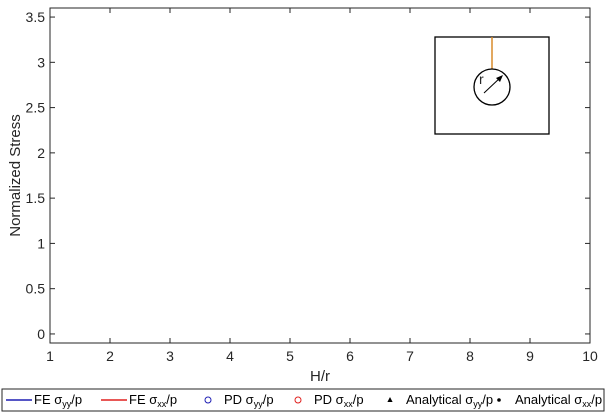  Describe the element at coordinates (15, 175) in the screenshot. I see `y-axis-label: Normalized Stress` at that location.